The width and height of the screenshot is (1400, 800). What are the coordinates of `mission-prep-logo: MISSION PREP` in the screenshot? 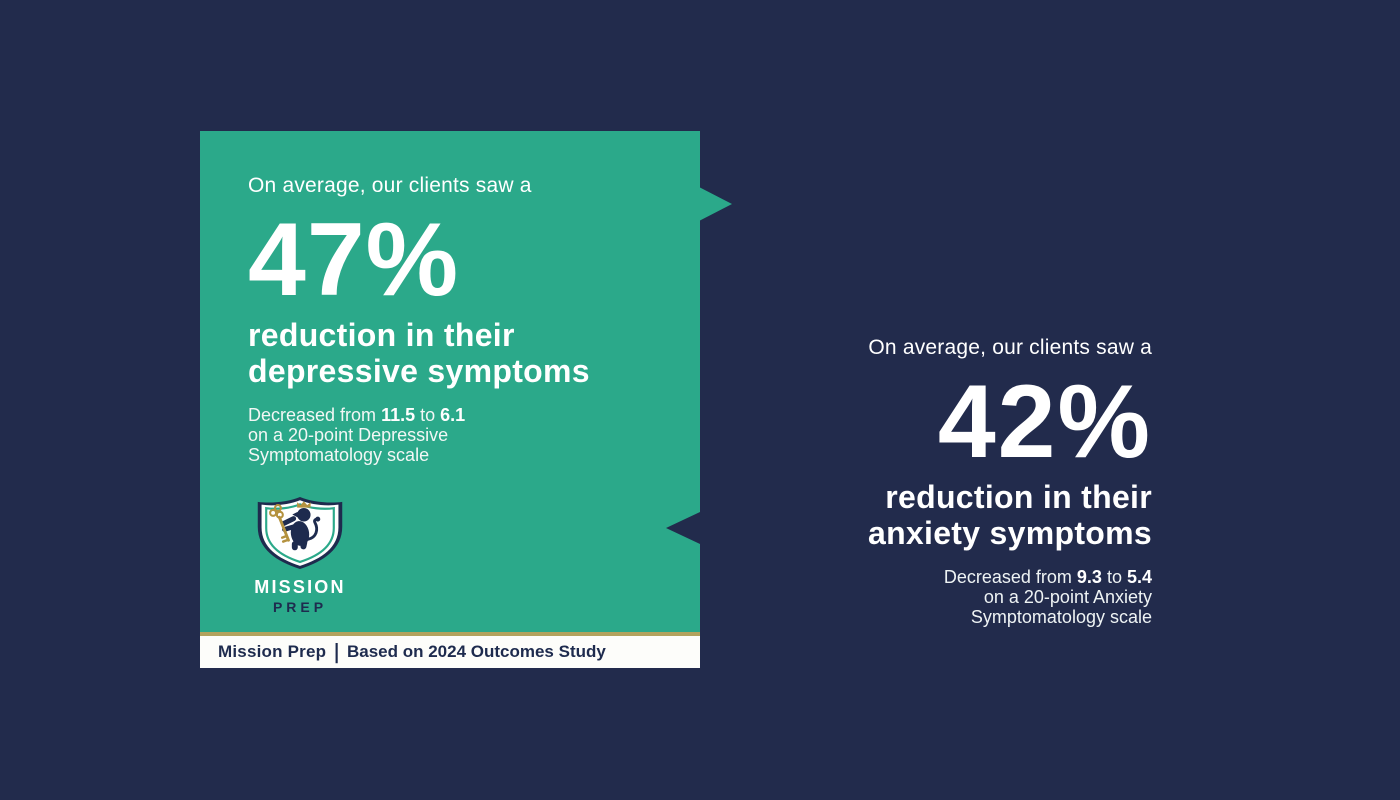 It's located at (300, 555).